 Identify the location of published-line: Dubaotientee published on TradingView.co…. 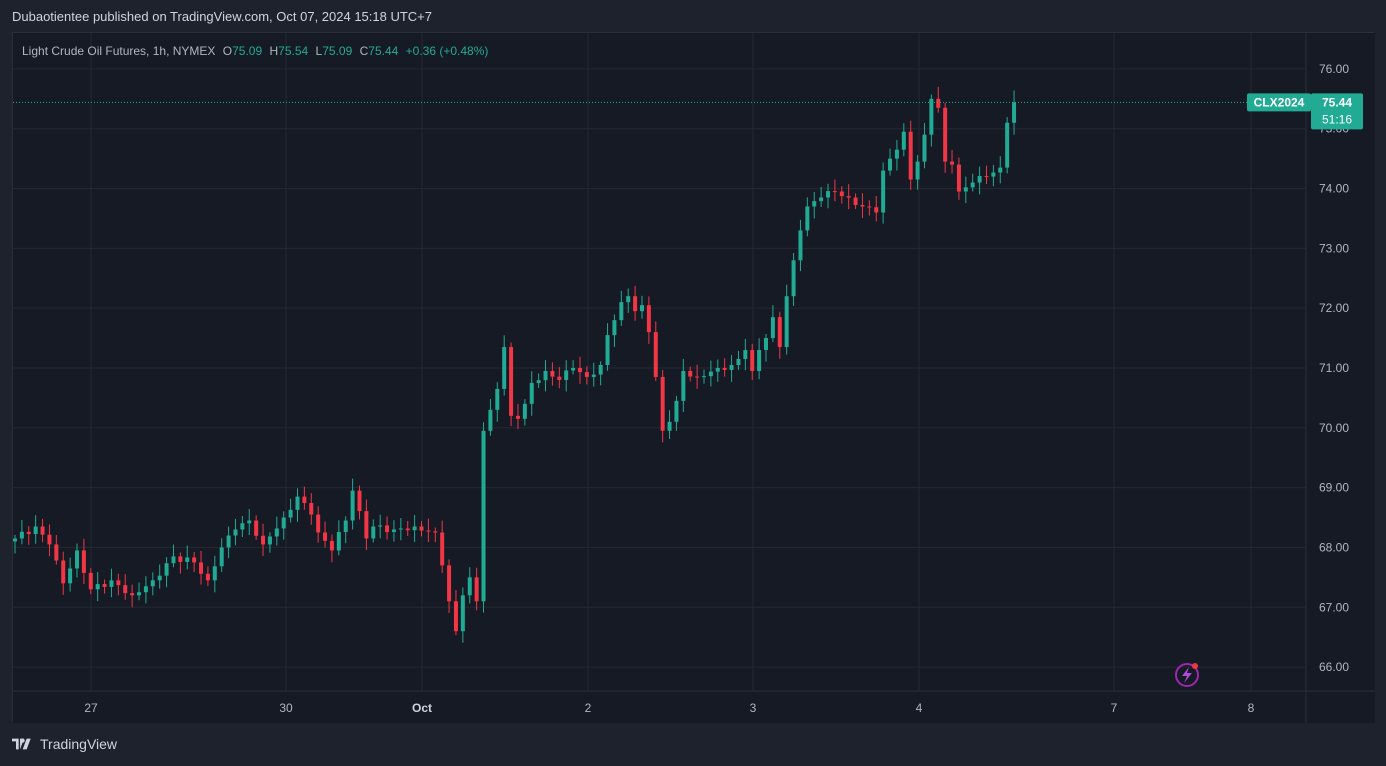
(222, 16).